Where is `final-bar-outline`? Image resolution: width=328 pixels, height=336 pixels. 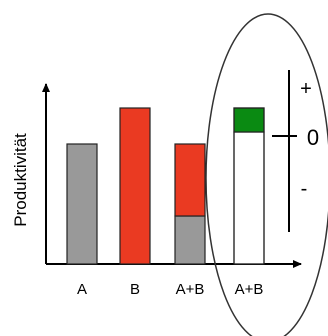
final-bar-outline is located at coordinates (249, 186).